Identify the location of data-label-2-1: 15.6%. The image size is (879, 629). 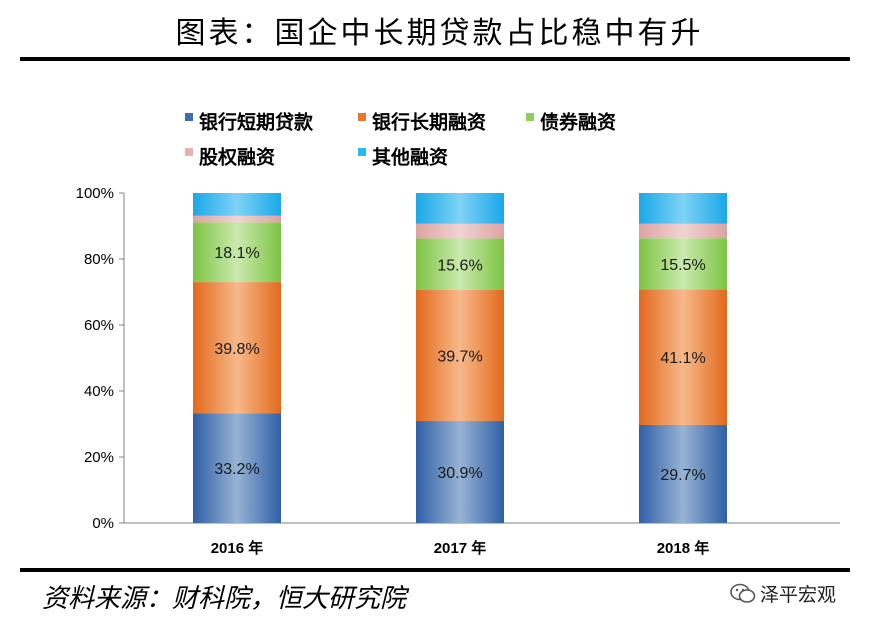
(459, 265).